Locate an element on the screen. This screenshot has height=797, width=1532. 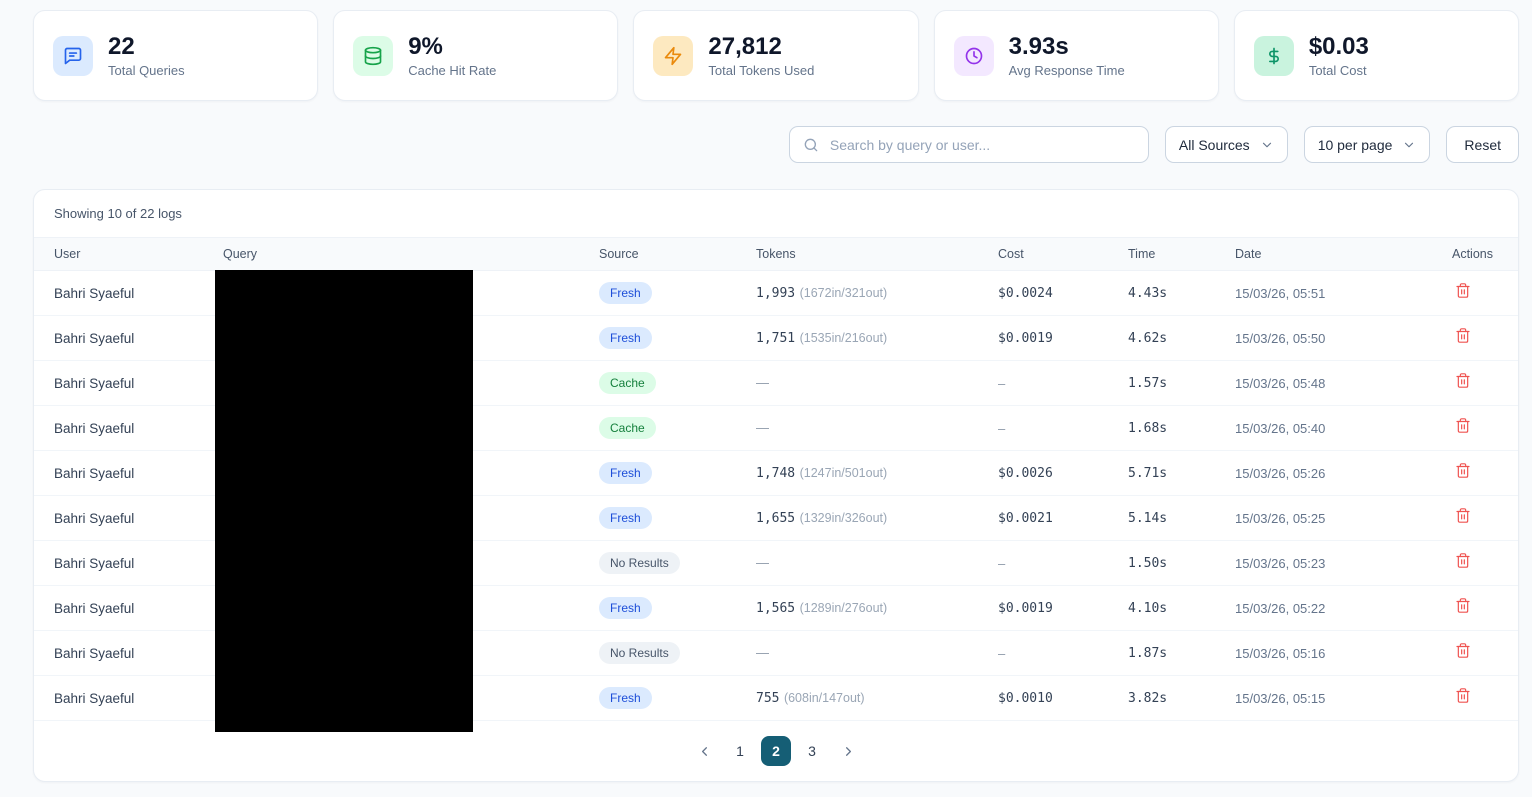
tokens-value: 1,993 is located at coordinates (776, 293).